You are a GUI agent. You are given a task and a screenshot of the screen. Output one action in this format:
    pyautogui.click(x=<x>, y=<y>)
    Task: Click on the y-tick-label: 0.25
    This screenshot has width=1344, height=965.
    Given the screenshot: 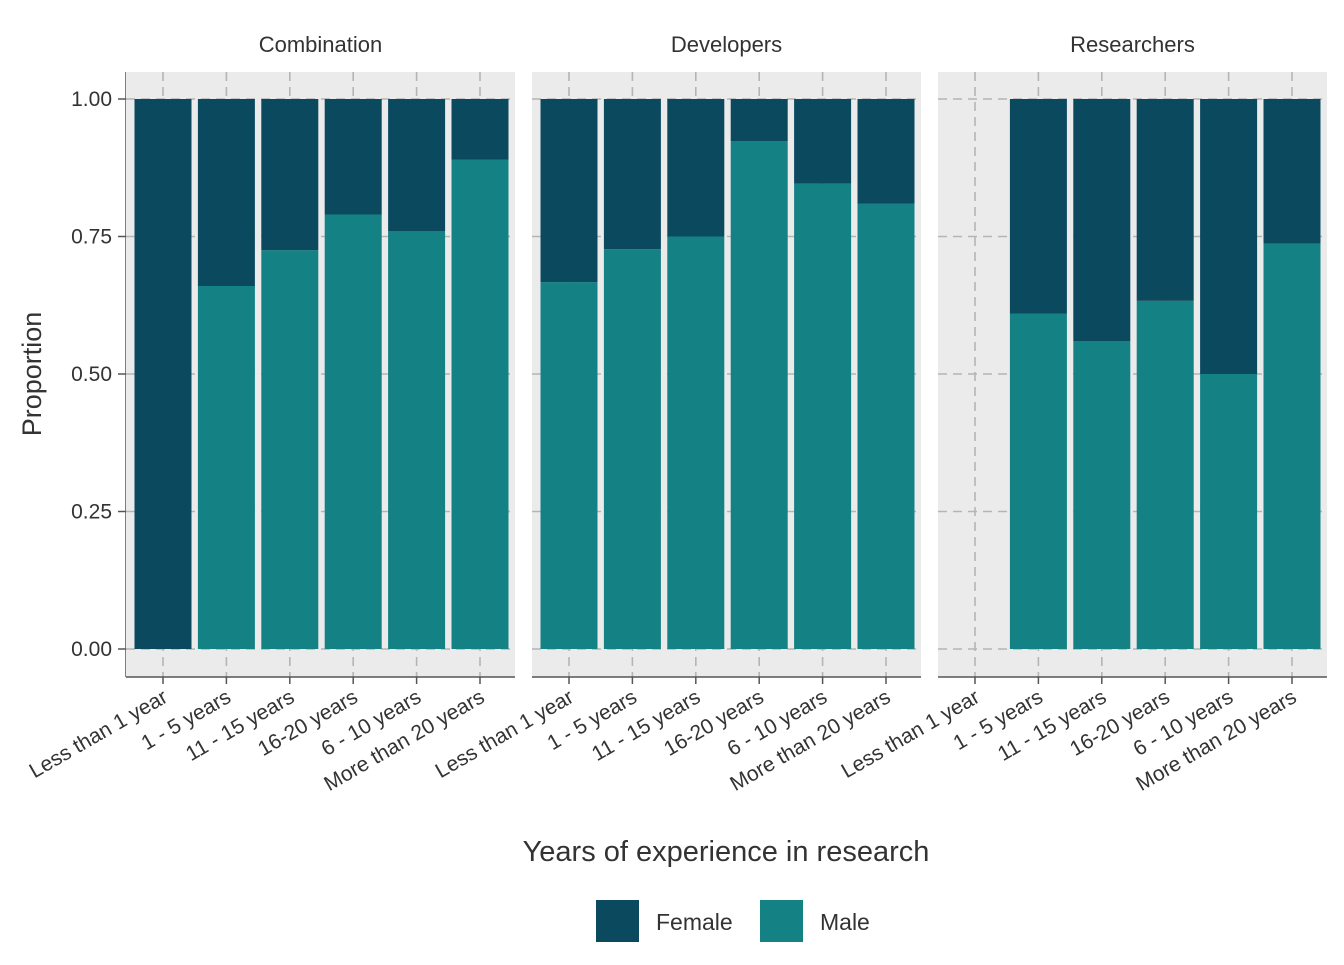 What is the action you would take?
    pyautogui.click(x=91, y=512)
    